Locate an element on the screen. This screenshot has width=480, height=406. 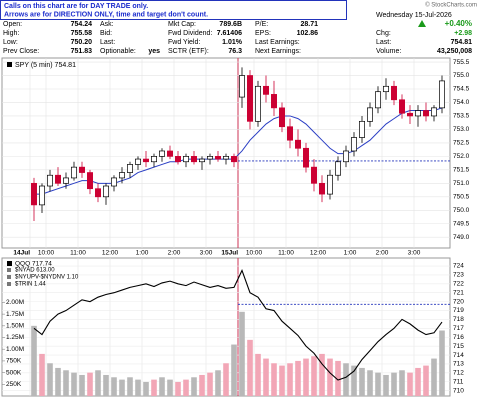
quote-value: +2.98 is located at coordinates (463, 33).